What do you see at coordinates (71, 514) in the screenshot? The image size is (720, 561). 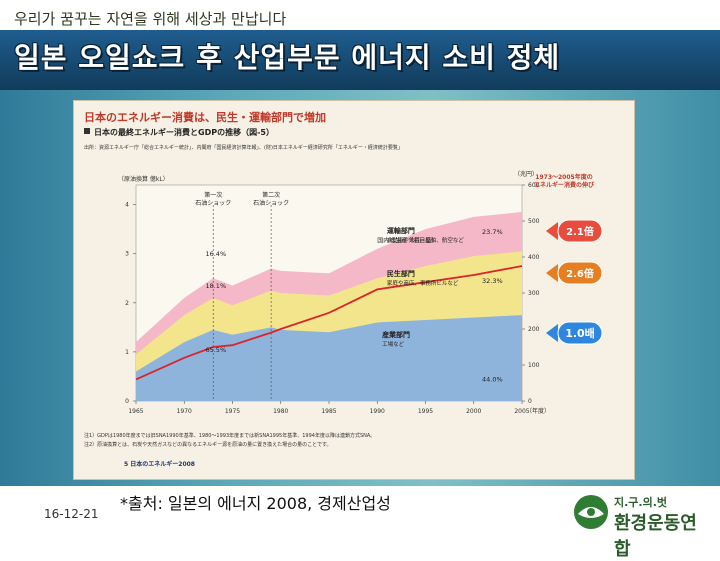 I see `slide-date: 16-12-21` at bounding box center [71, 514].